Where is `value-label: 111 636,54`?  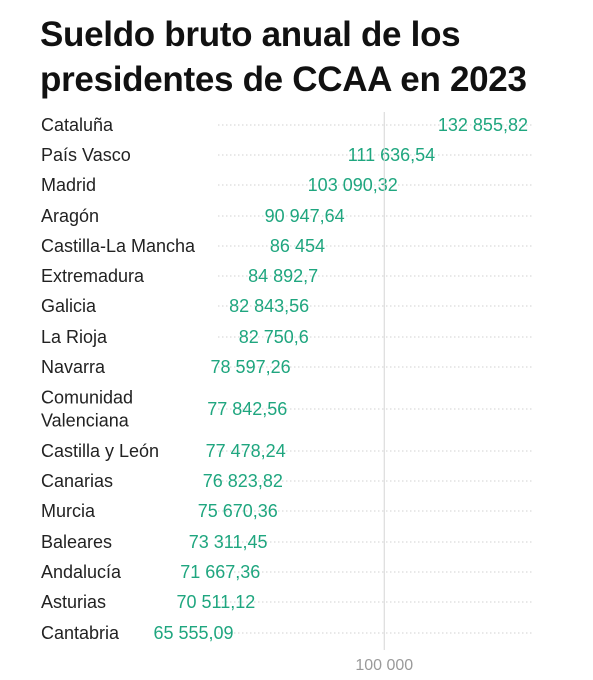
value-label: 111 636,54 is located at coordinates (391, 155).